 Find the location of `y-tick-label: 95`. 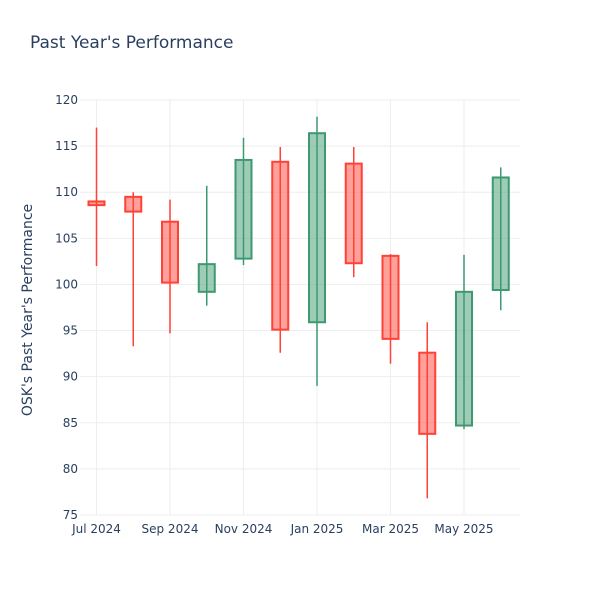

y-tick-label: 95 is located at coordinates (70, 331).